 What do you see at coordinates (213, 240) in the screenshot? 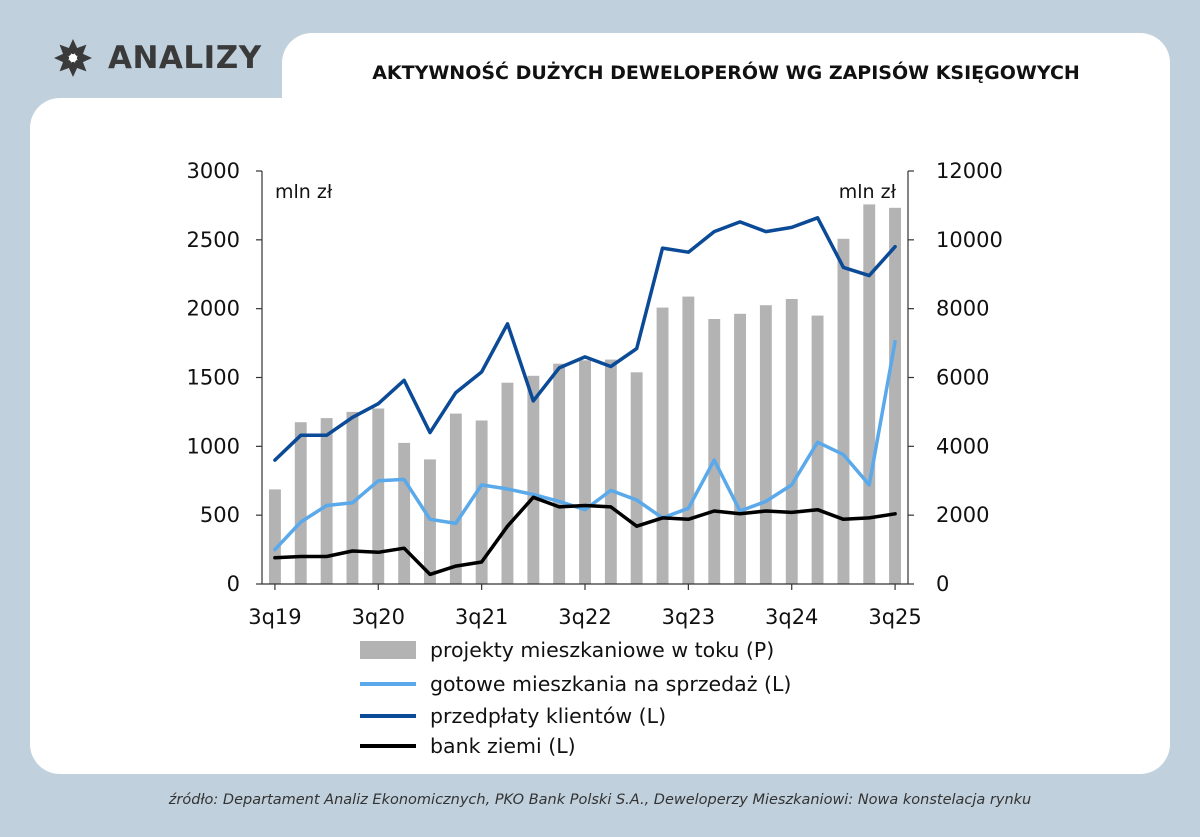
I see `left-tick-label: 2500` at bounding box center [213, 240].